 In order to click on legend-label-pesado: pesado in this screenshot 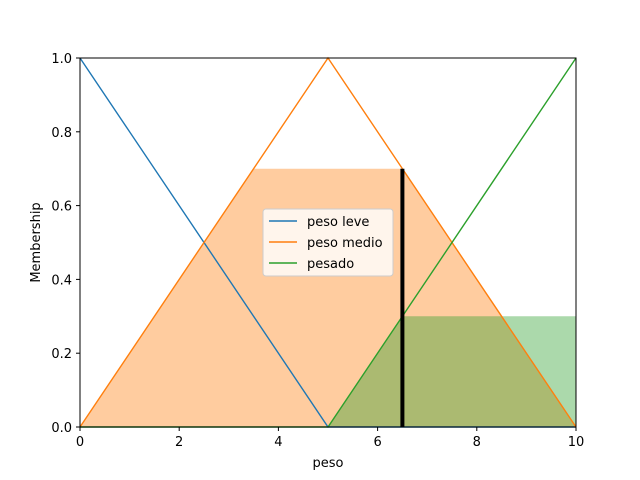, I will do `click(330, 264)`.